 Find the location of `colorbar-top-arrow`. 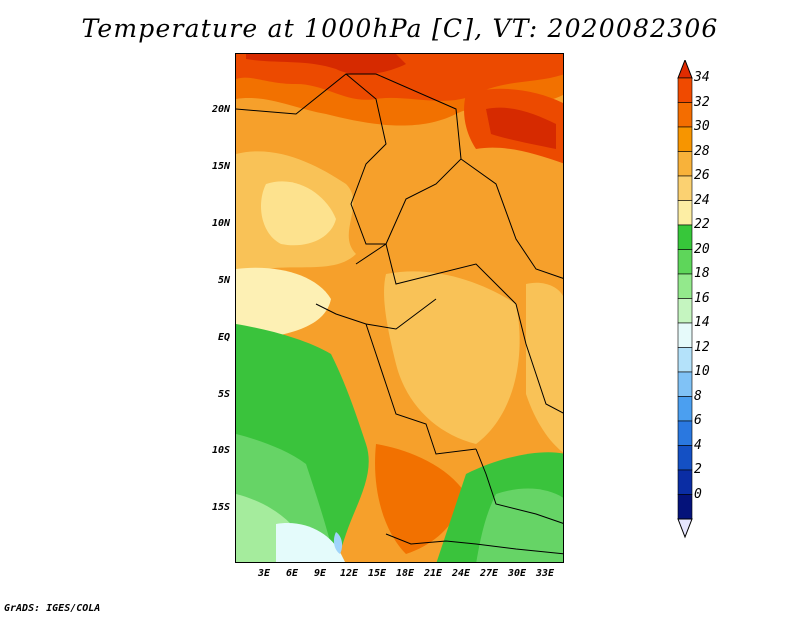

colorbar-top-arrow is located at coordinates (685, 69).